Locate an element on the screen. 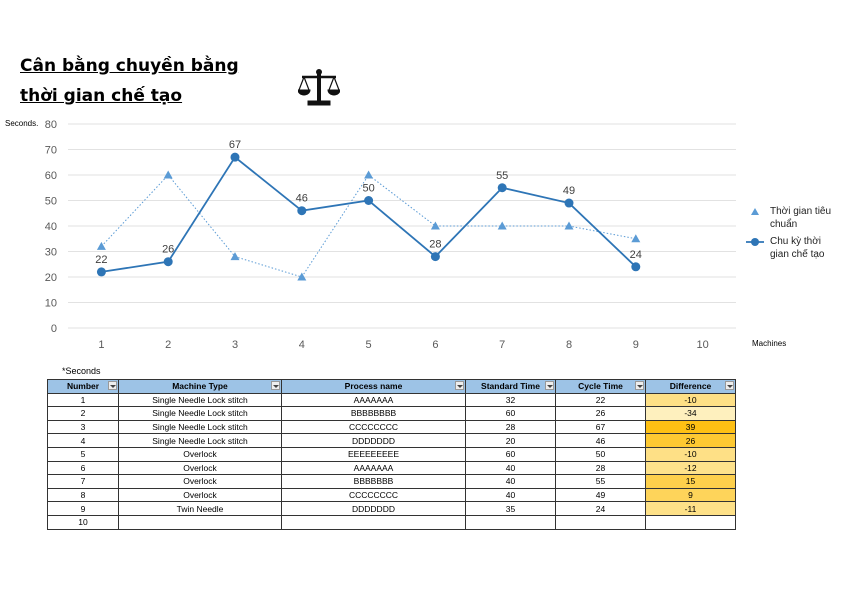 This screenshot has height=595, width=842. table-row: 3 Single Needle Lock stitch CCCCCCCC 28 67 39 is located at coordinates (391, 427).